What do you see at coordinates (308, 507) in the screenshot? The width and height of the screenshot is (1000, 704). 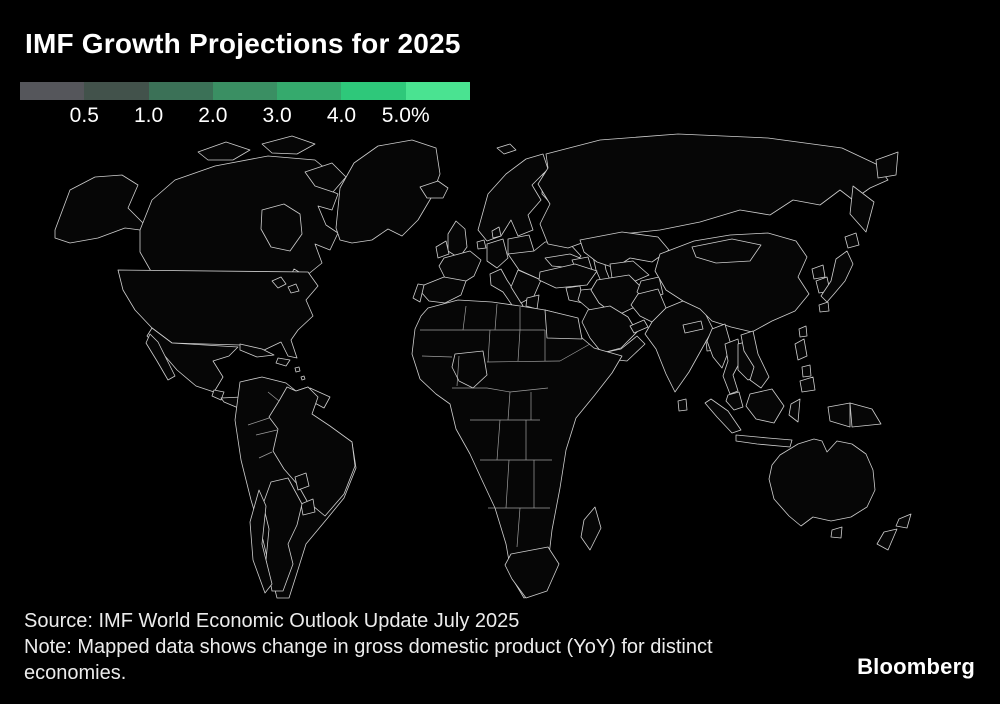 I see `region-uruguay` at bounding box center [308, 507].